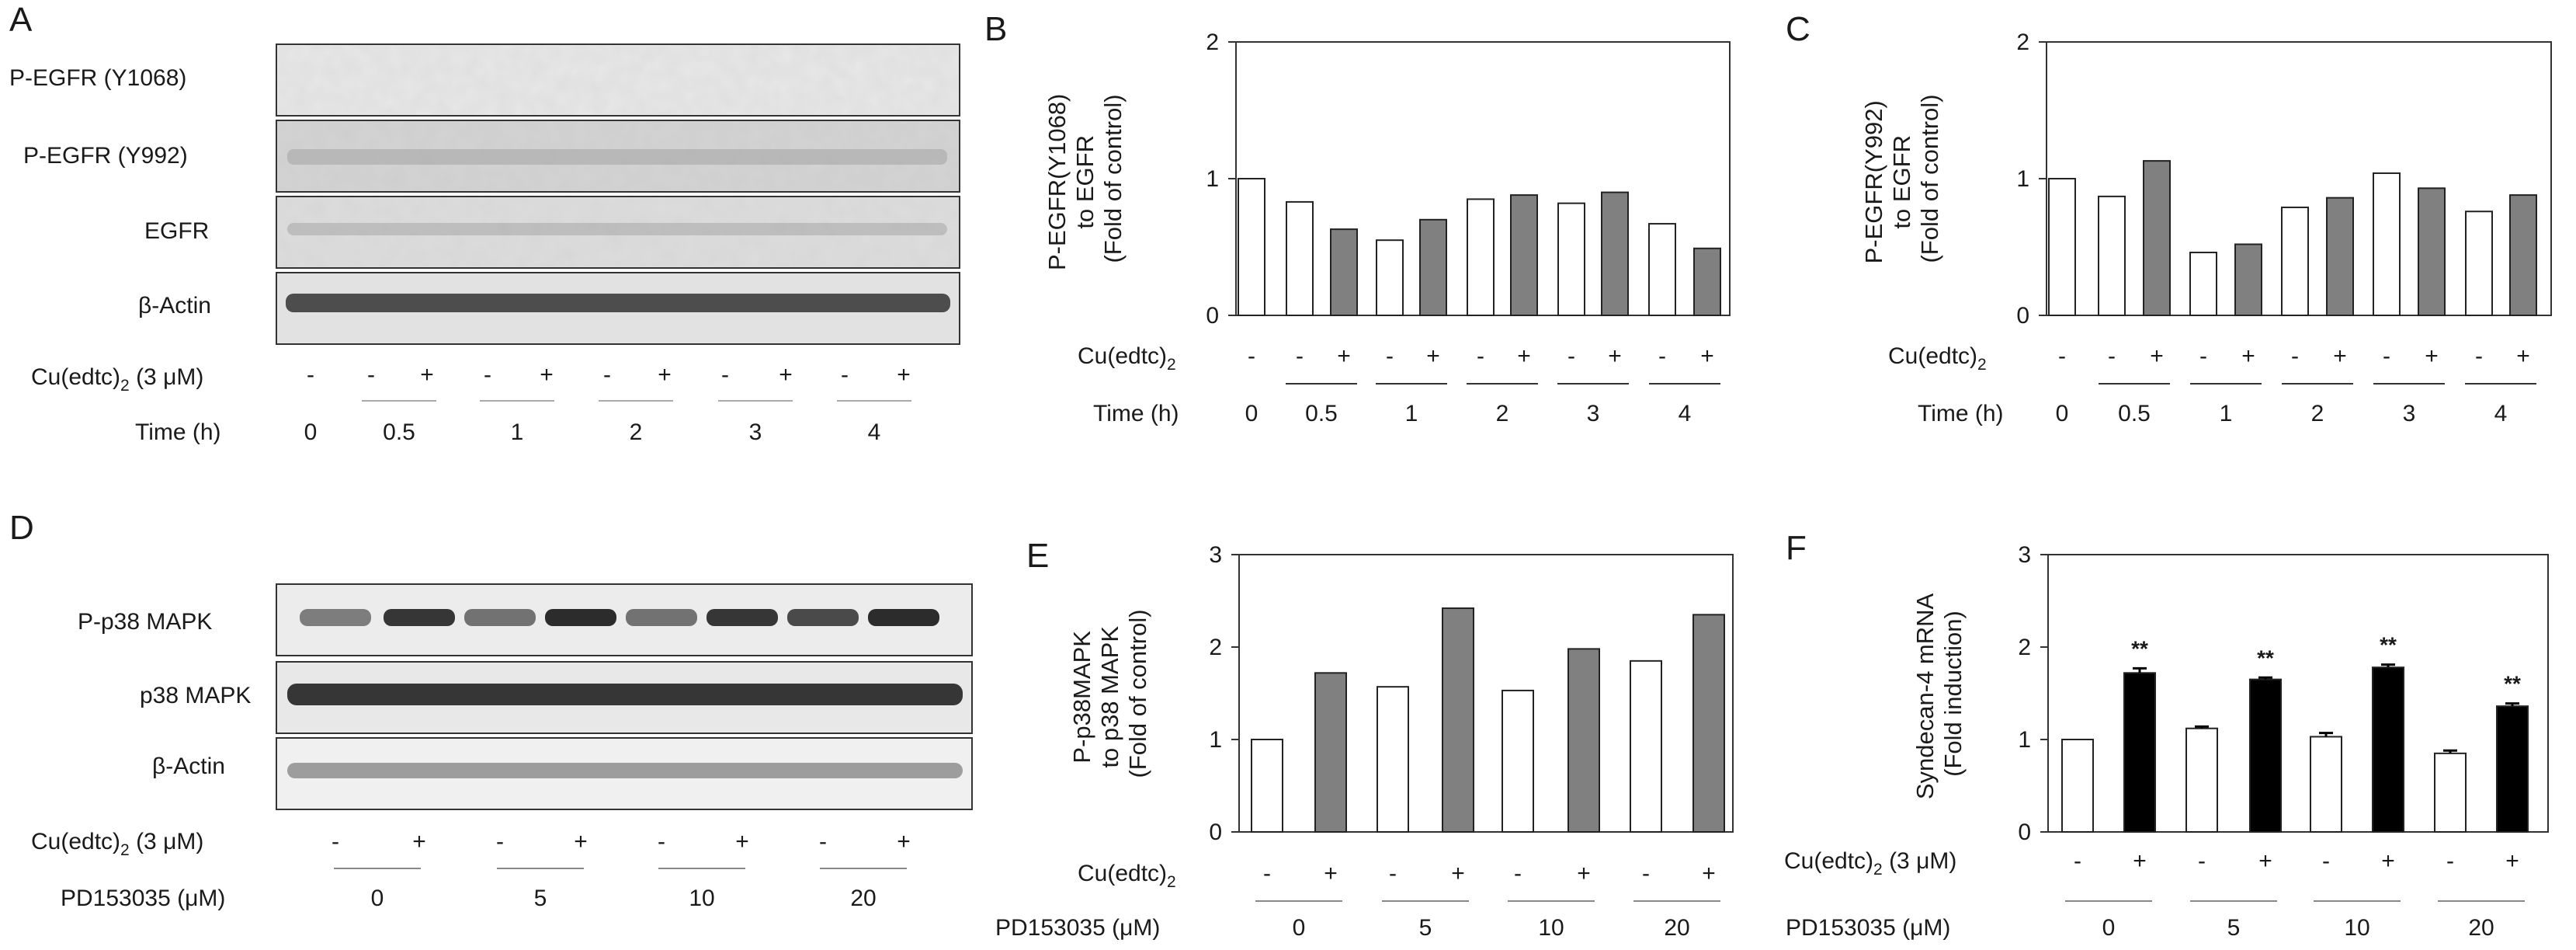 Image resolution: width=2576 pixels, height=950 pixels. What do you see at coordinates (1109, 697) in the screenshot?
I see `chart-e-ylabel-2: to p38 MAPK` at bounding box center [1109, 697].